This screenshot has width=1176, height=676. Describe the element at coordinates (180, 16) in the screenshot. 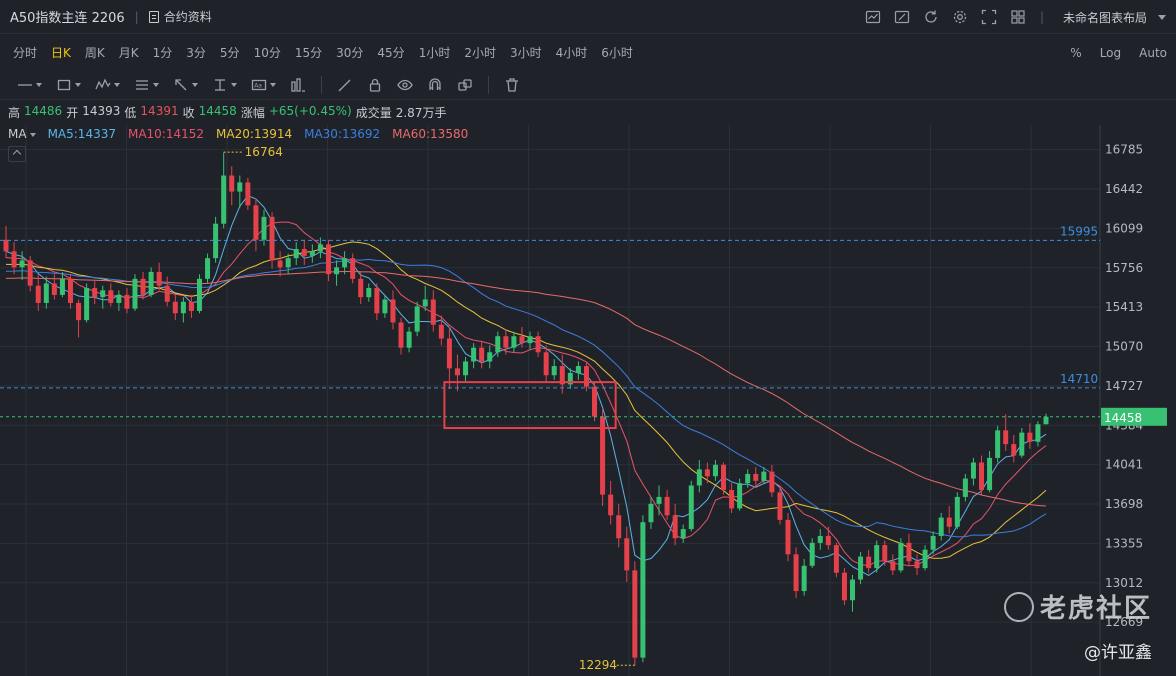

I see `contract-info-link: 合约资料` at that location.